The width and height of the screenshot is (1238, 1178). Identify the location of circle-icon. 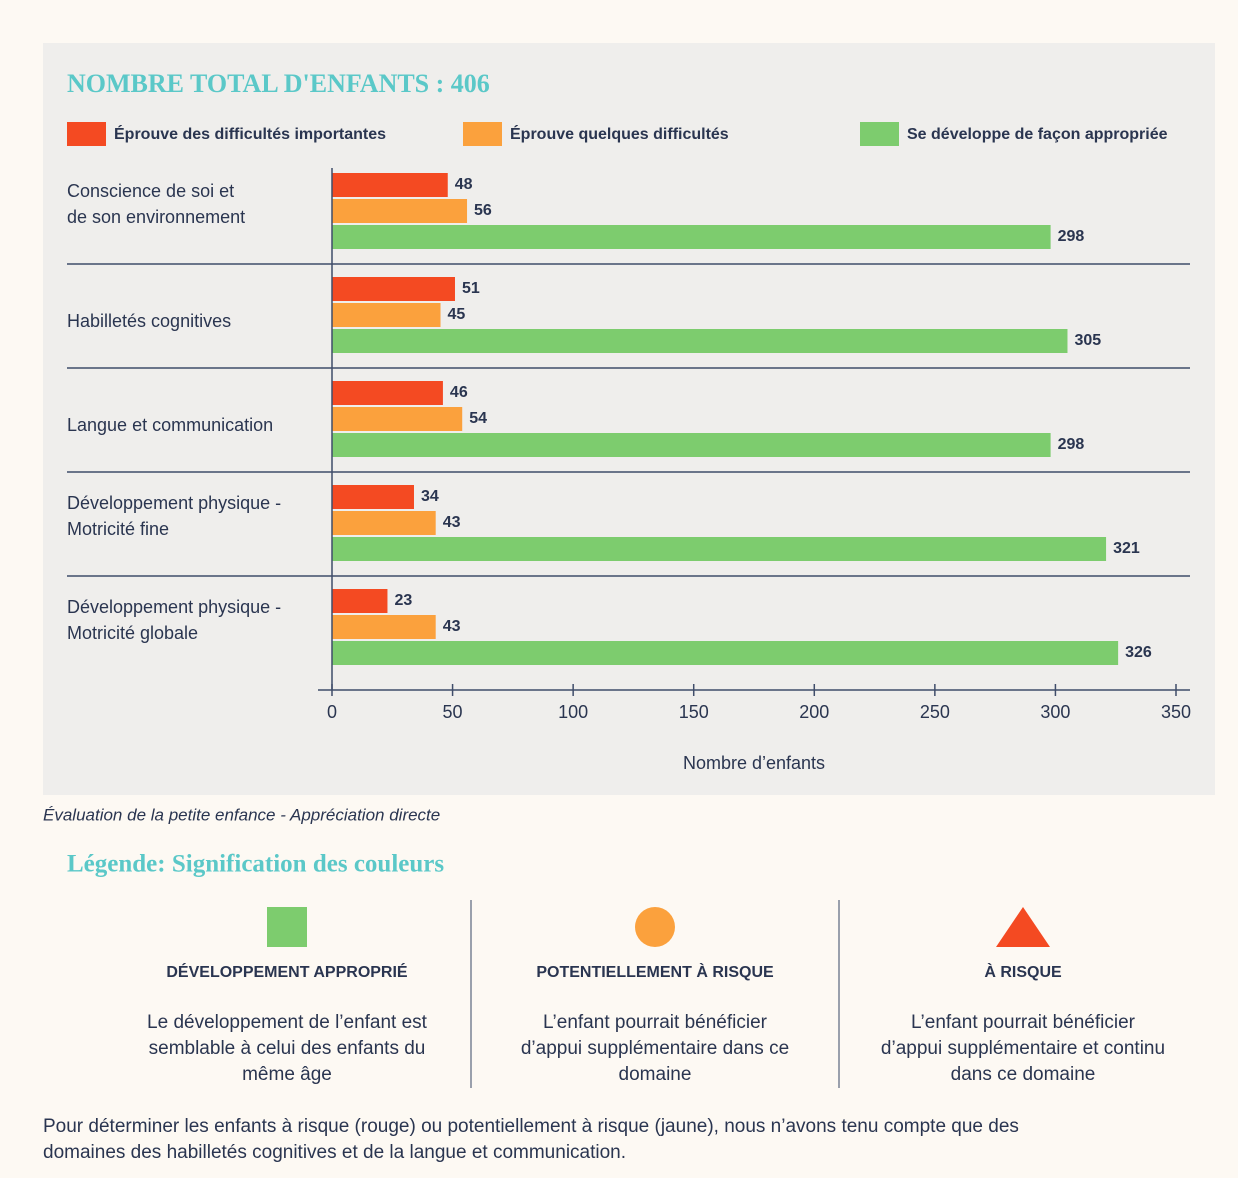
(655, 927).